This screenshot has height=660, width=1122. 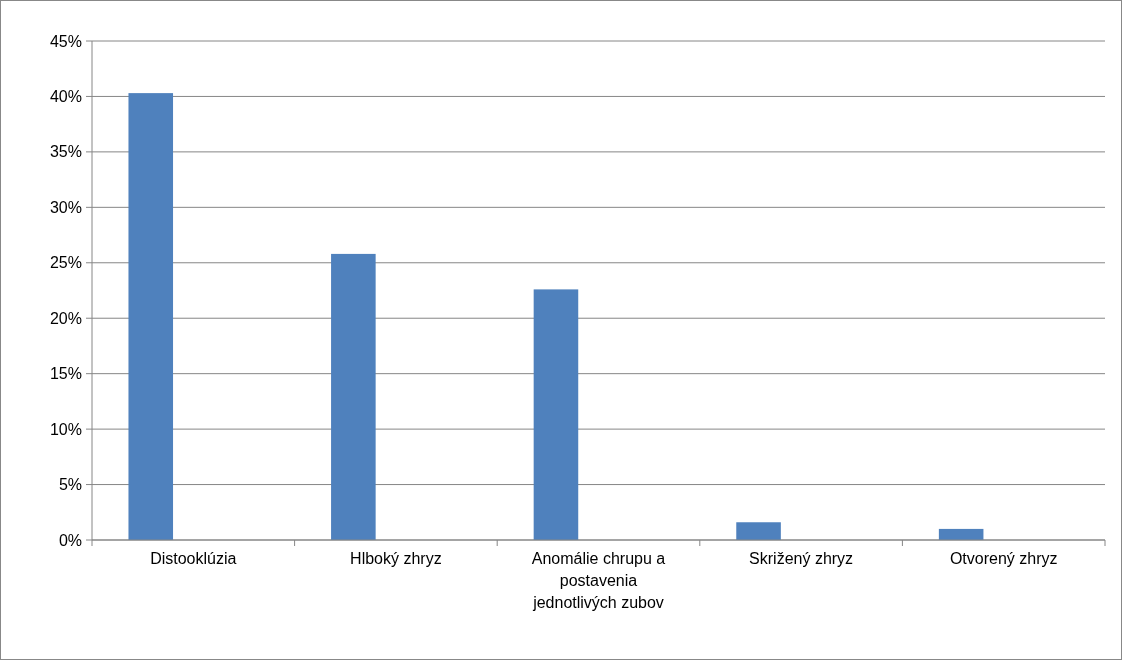 What do you see at coordinates (396, 558) in the screenshot?
I see `x-tick-label: Hlboký zhryz` at bounding box center [396, 558].